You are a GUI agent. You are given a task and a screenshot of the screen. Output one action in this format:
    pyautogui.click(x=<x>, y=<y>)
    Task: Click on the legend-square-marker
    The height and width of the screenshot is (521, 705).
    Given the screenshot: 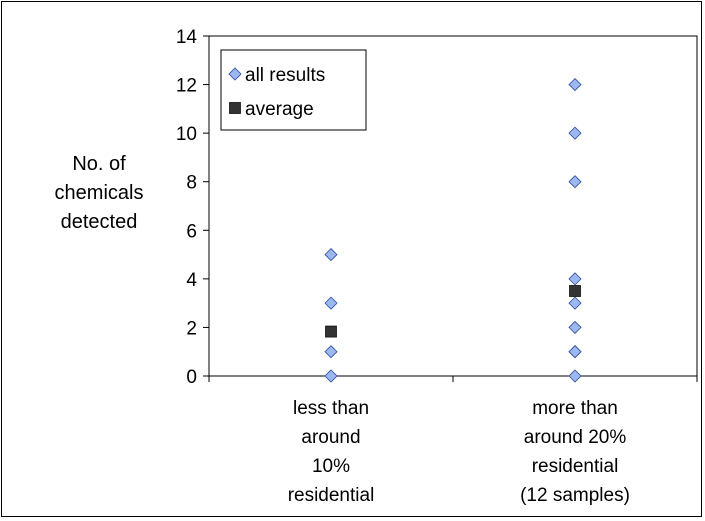 What is the action you would take?
    pyautogui.click(x=235, y=108)
    